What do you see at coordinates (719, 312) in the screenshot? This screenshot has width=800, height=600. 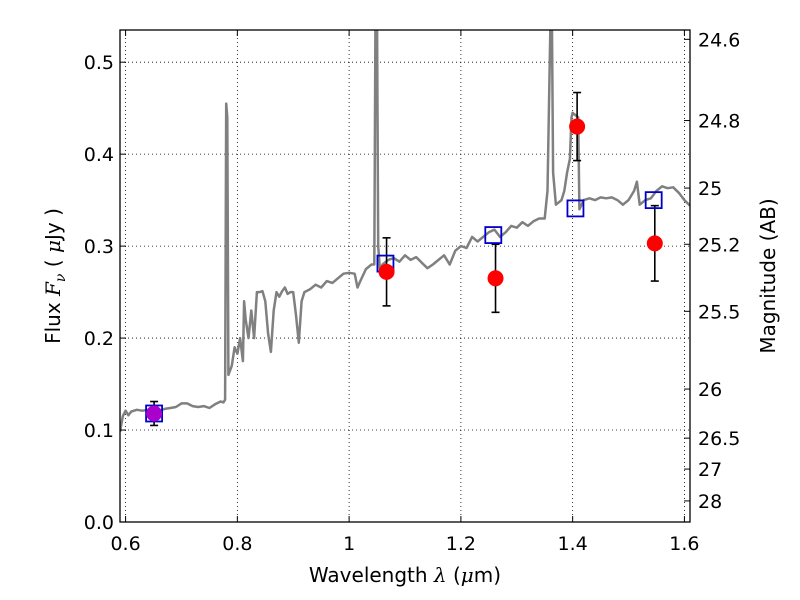 I see `y2-tick-label: 25.5` at bounding box center [719, 312].